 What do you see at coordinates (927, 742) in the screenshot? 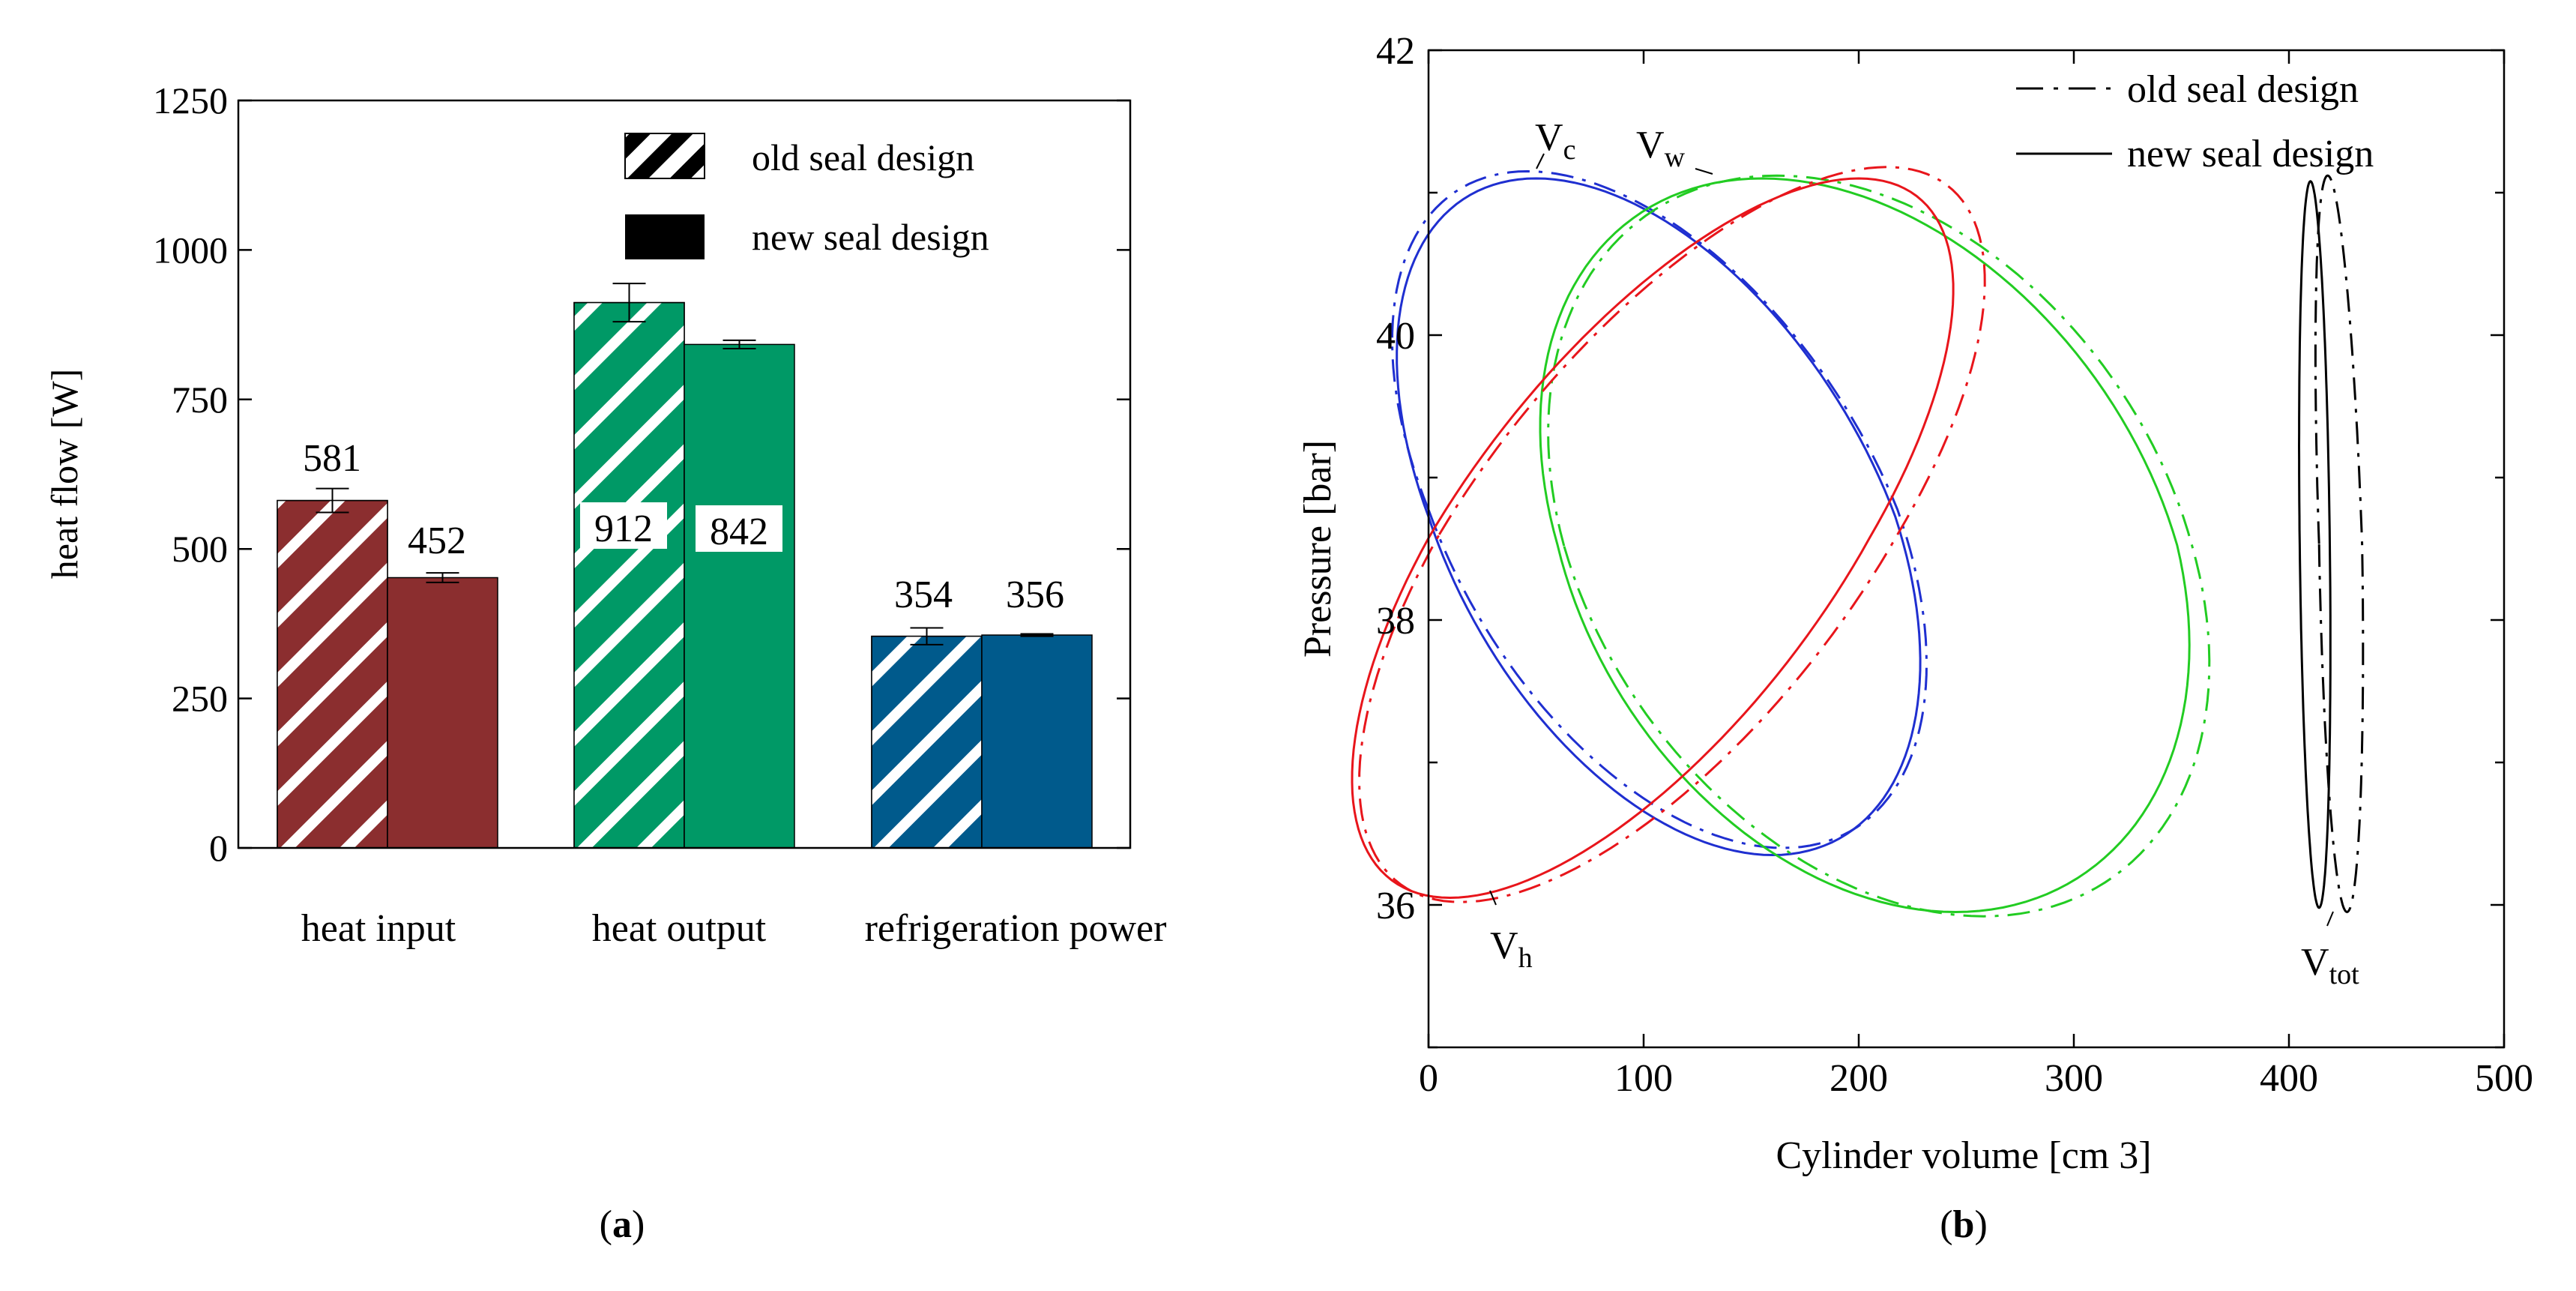
I see `bar-hatch-old-refrigeration-power` at bounding box center [927, 742].